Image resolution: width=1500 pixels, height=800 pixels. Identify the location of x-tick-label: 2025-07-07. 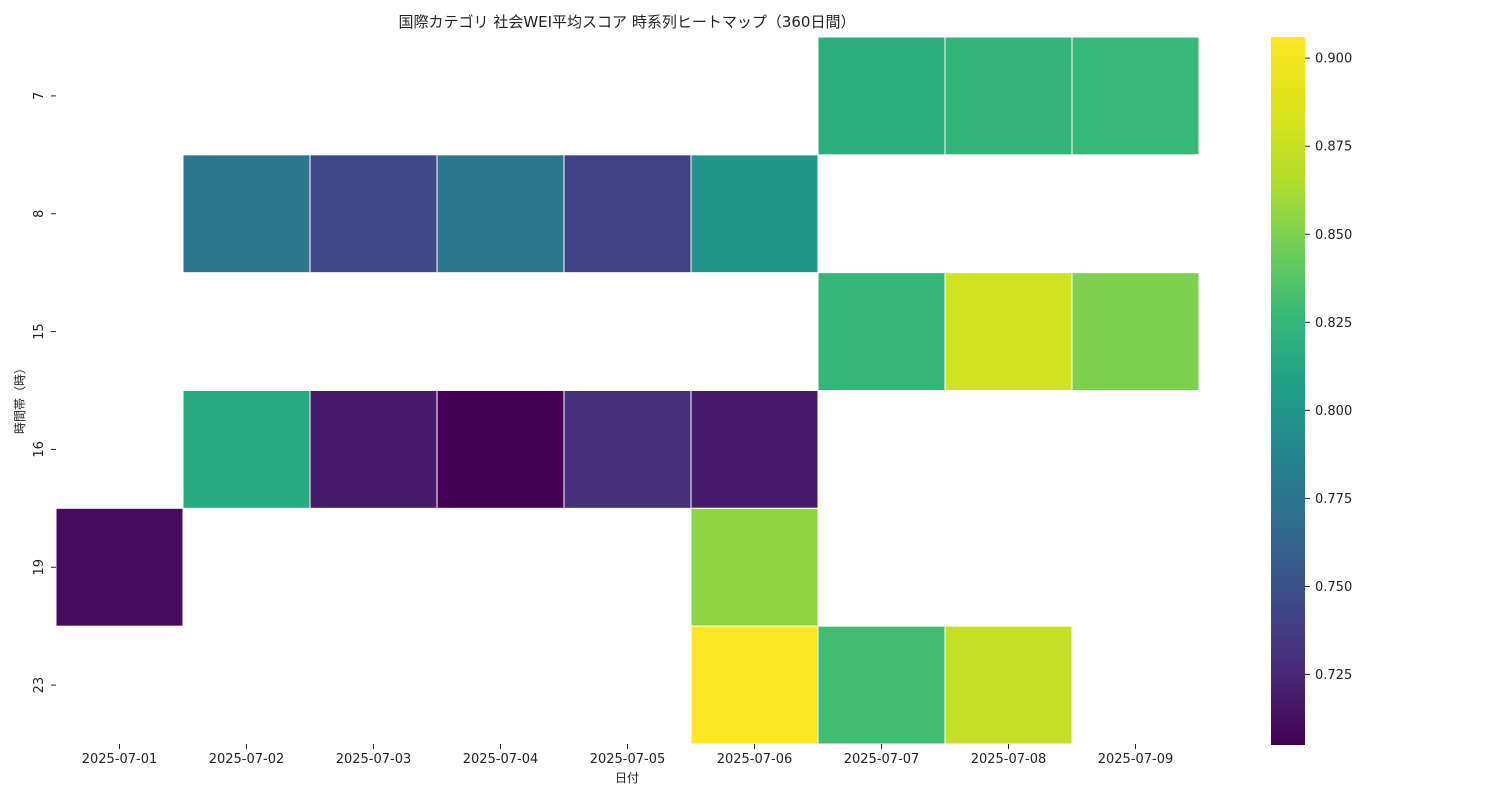
(882, 759).